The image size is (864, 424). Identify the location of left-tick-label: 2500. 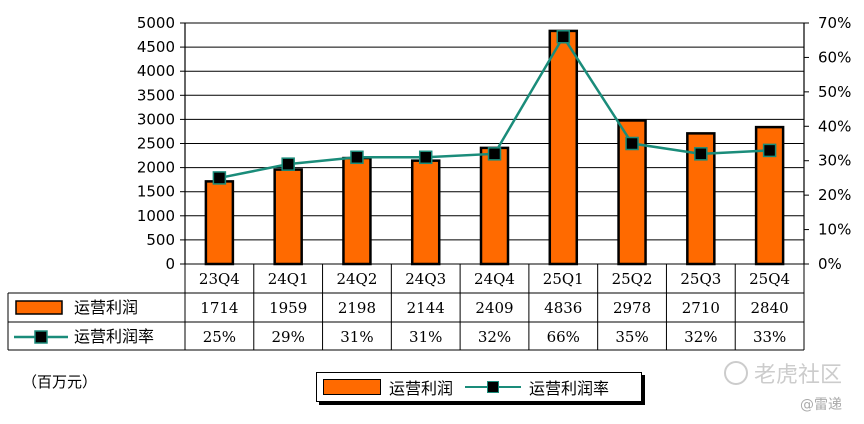
(156, 144).